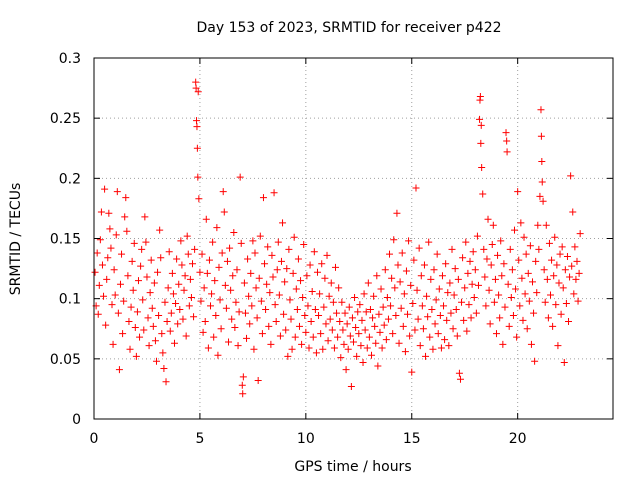 This screenshot has height=480, width=640. I want to click on y-tick-label: 0.25, so click(65, 119).